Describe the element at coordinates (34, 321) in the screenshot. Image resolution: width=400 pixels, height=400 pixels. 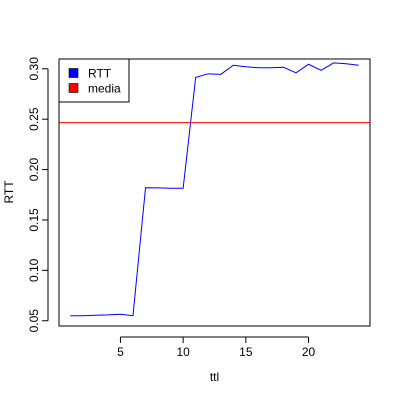
I see `y-tick-label: 0.05` at that location.